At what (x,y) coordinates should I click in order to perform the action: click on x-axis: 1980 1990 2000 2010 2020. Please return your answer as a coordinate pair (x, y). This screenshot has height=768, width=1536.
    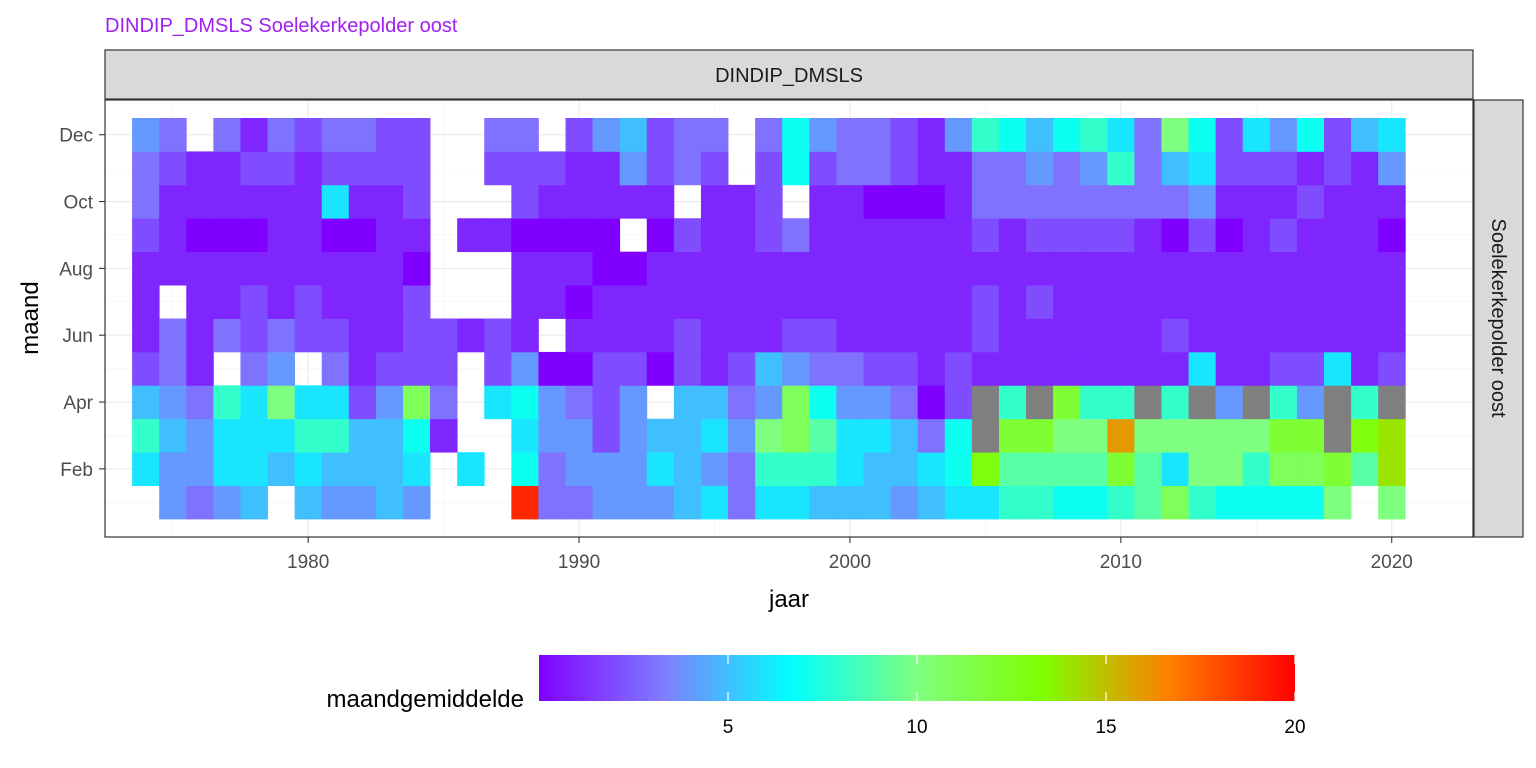
    Looking at the image, I should click on (850, 555).